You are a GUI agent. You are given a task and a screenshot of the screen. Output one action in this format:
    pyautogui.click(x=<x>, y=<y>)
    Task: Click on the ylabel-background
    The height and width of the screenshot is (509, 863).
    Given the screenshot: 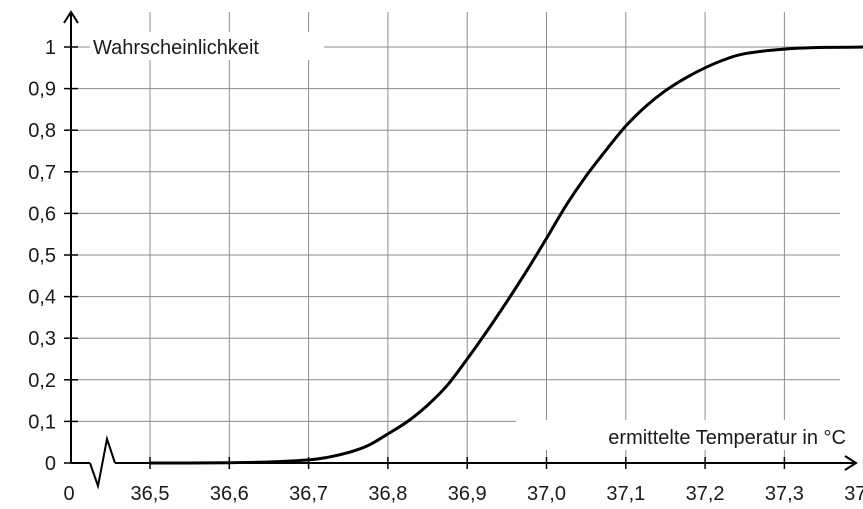 What is the action you would take?
    pyautogui.click(x=207, y=46)
    